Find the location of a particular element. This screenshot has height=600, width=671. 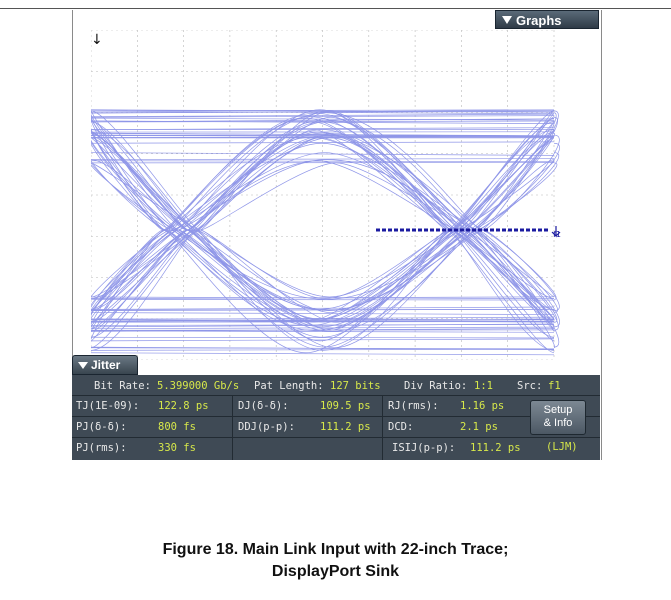

ddj-label: DDJ(p-p): is located at coordinates (266, 427).